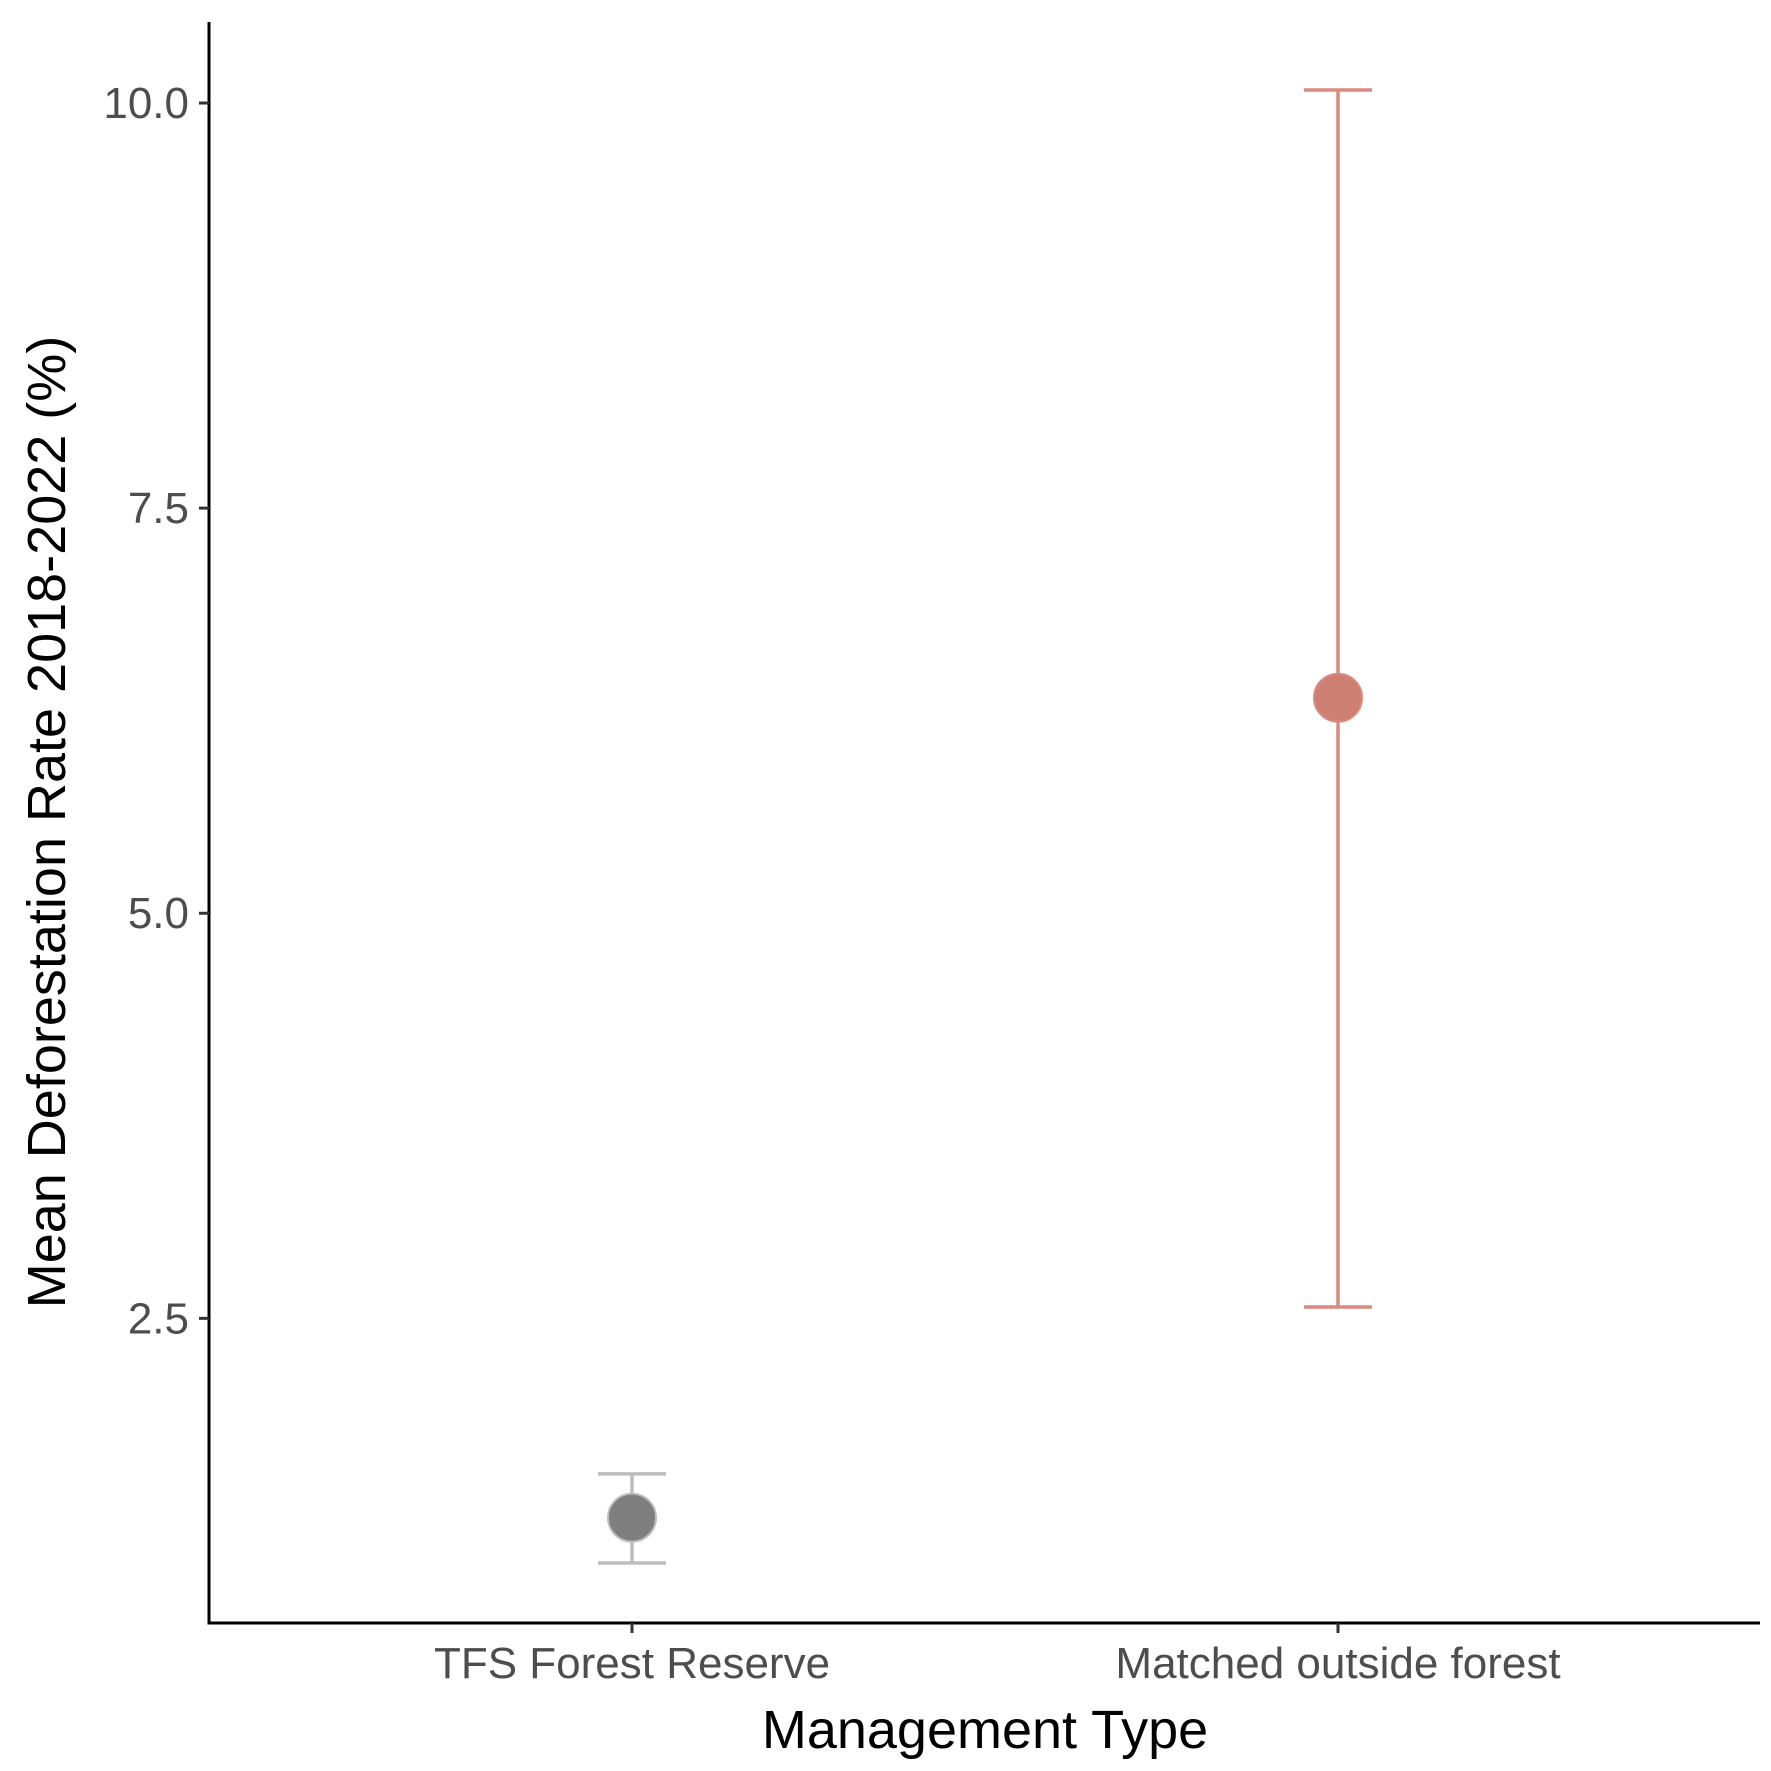 The height and width of the screenshot is (1771, 1771). What do you see at coordinates (47, 822) in the screenshot?
I see `y-axis-title: Mean Deforestation Rate 2018-2022 (%)` at bounding box center [47, 822].